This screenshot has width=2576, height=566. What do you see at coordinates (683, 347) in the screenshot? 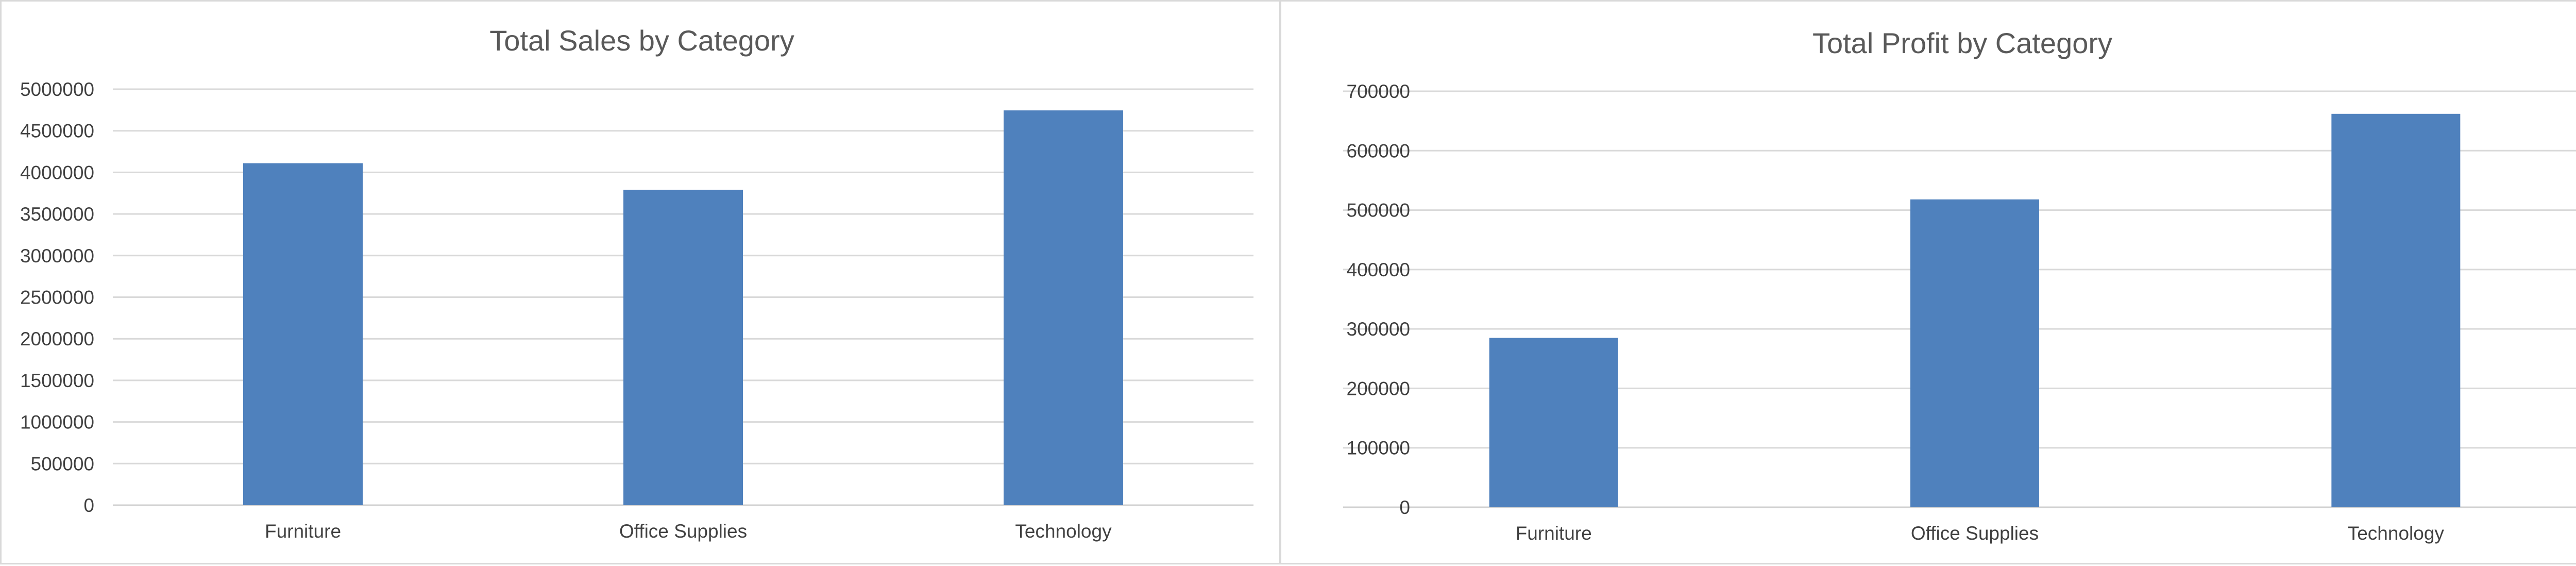
I see `sales-bar-office-supplies` at bounding box center [683, 347].